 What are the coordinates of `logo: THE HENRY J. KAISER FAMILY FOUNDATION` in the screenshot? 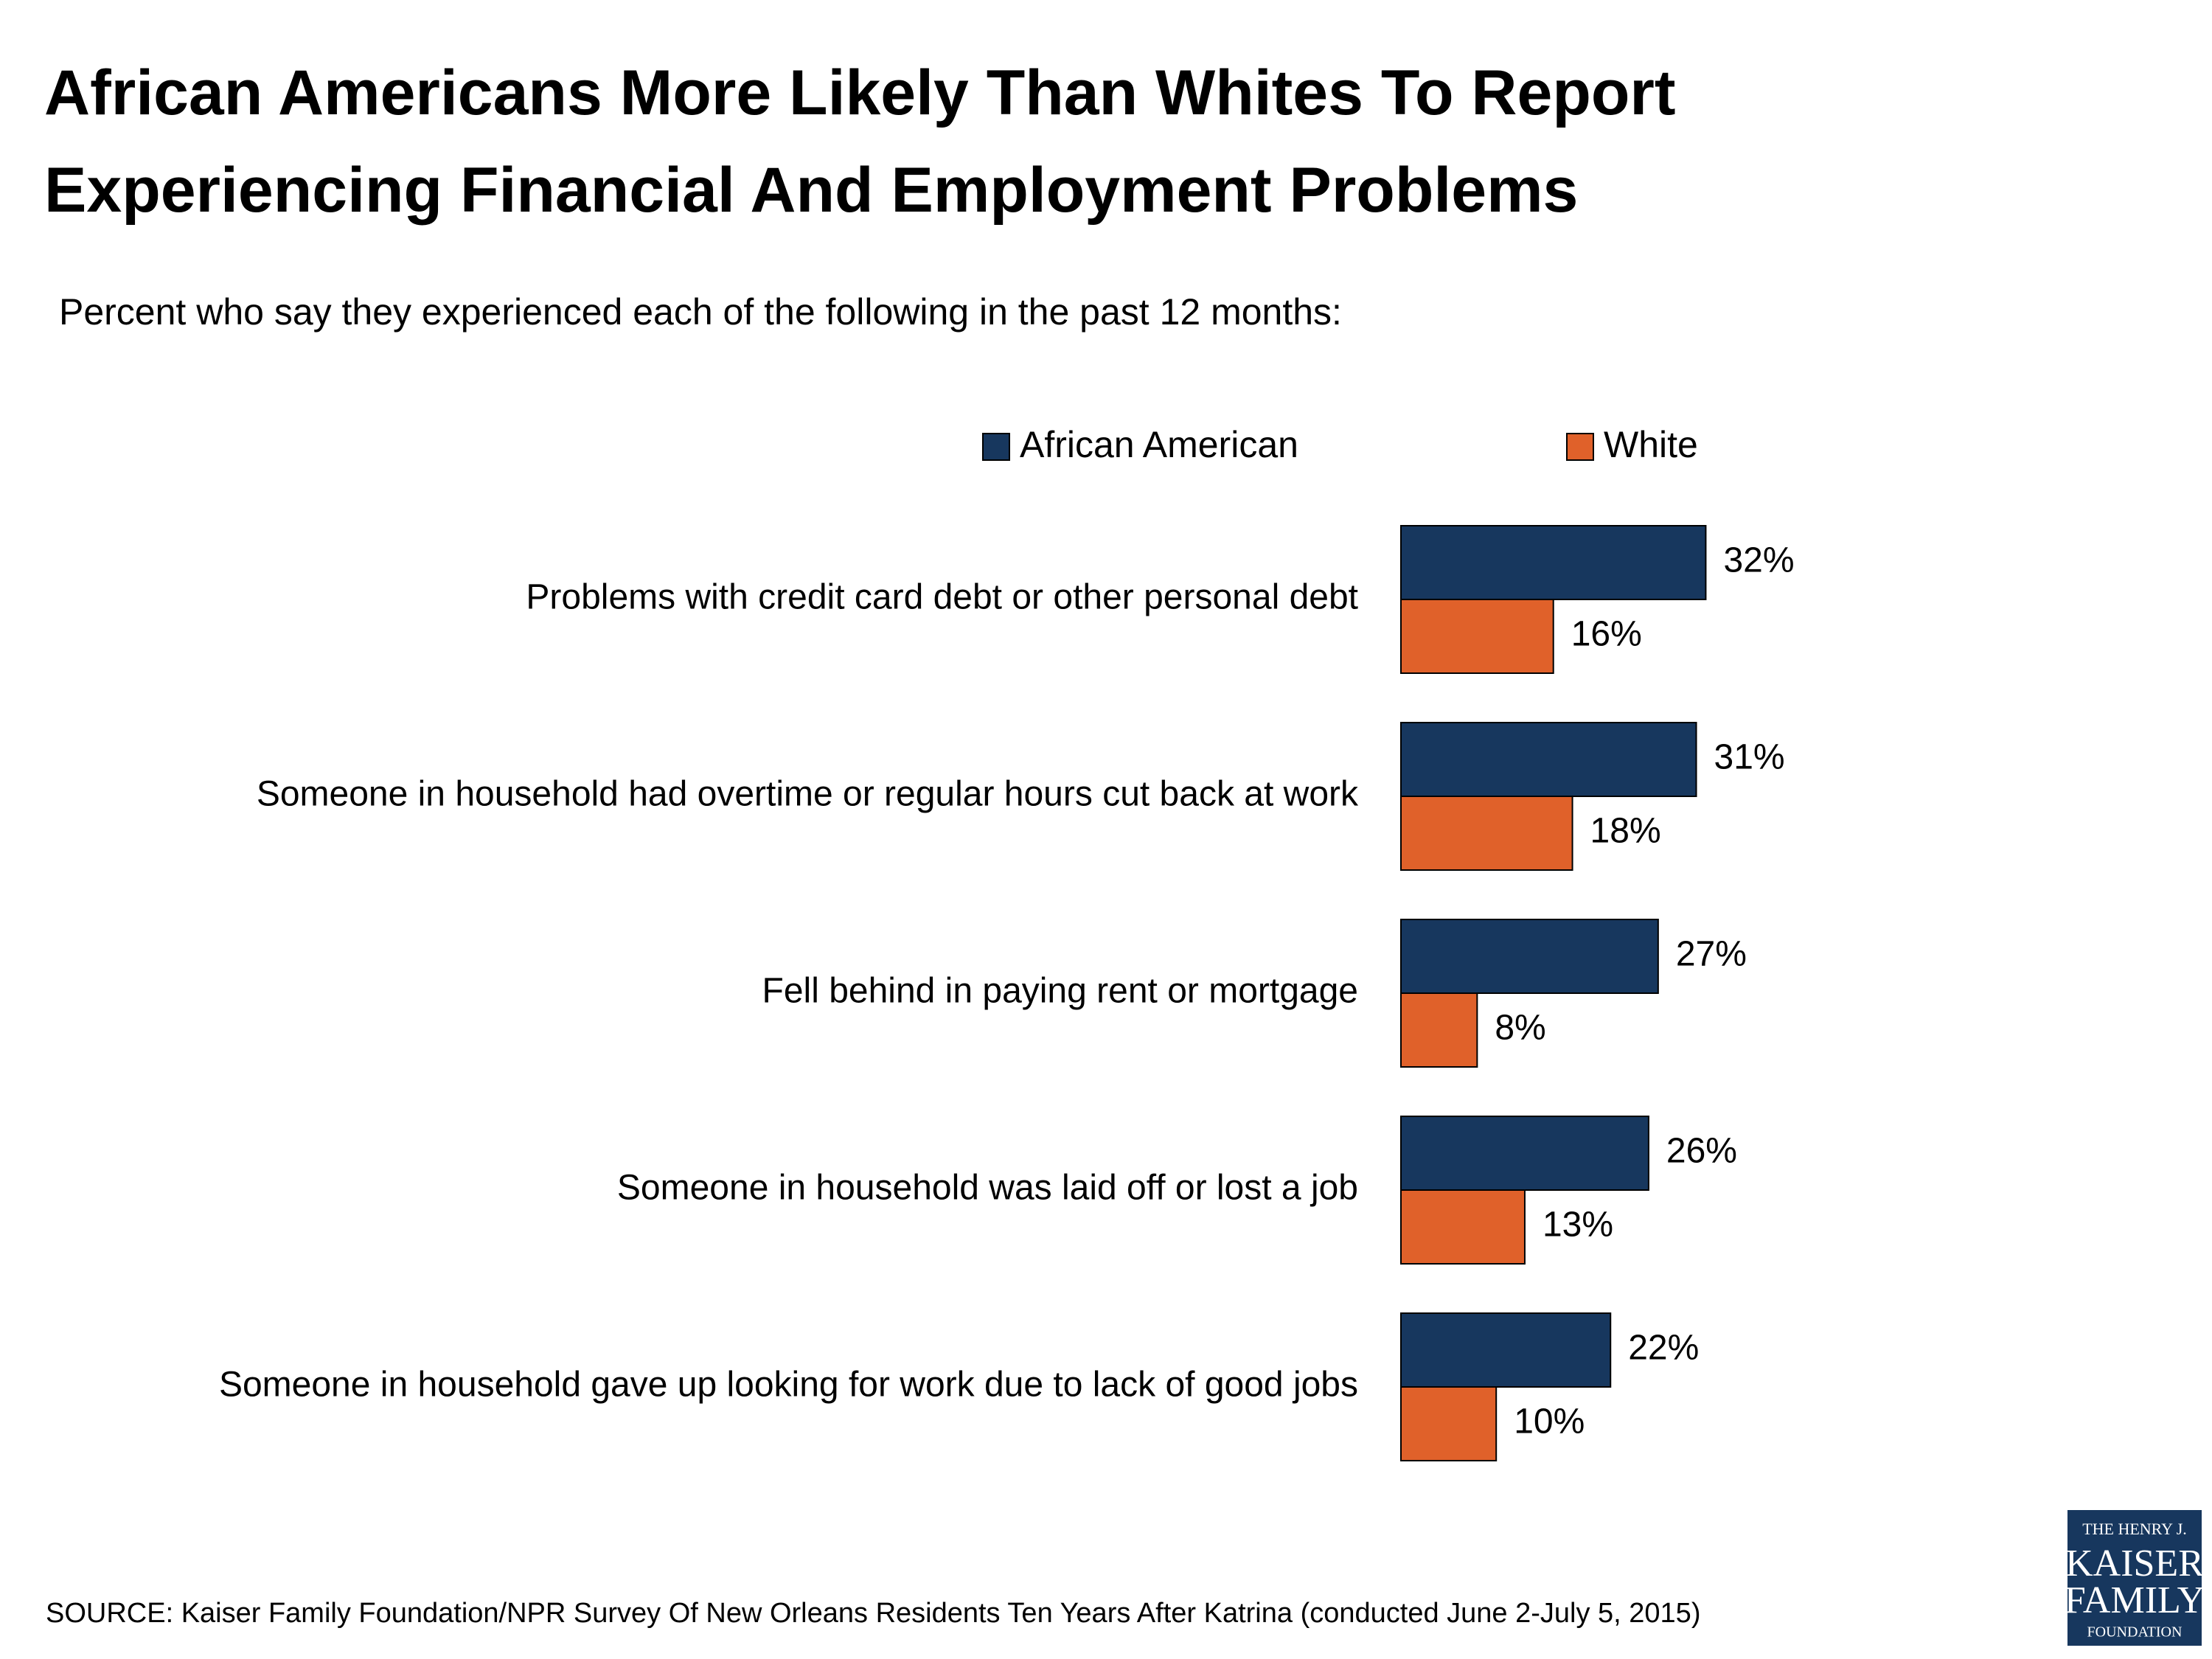 It's located at (2135, 1580).